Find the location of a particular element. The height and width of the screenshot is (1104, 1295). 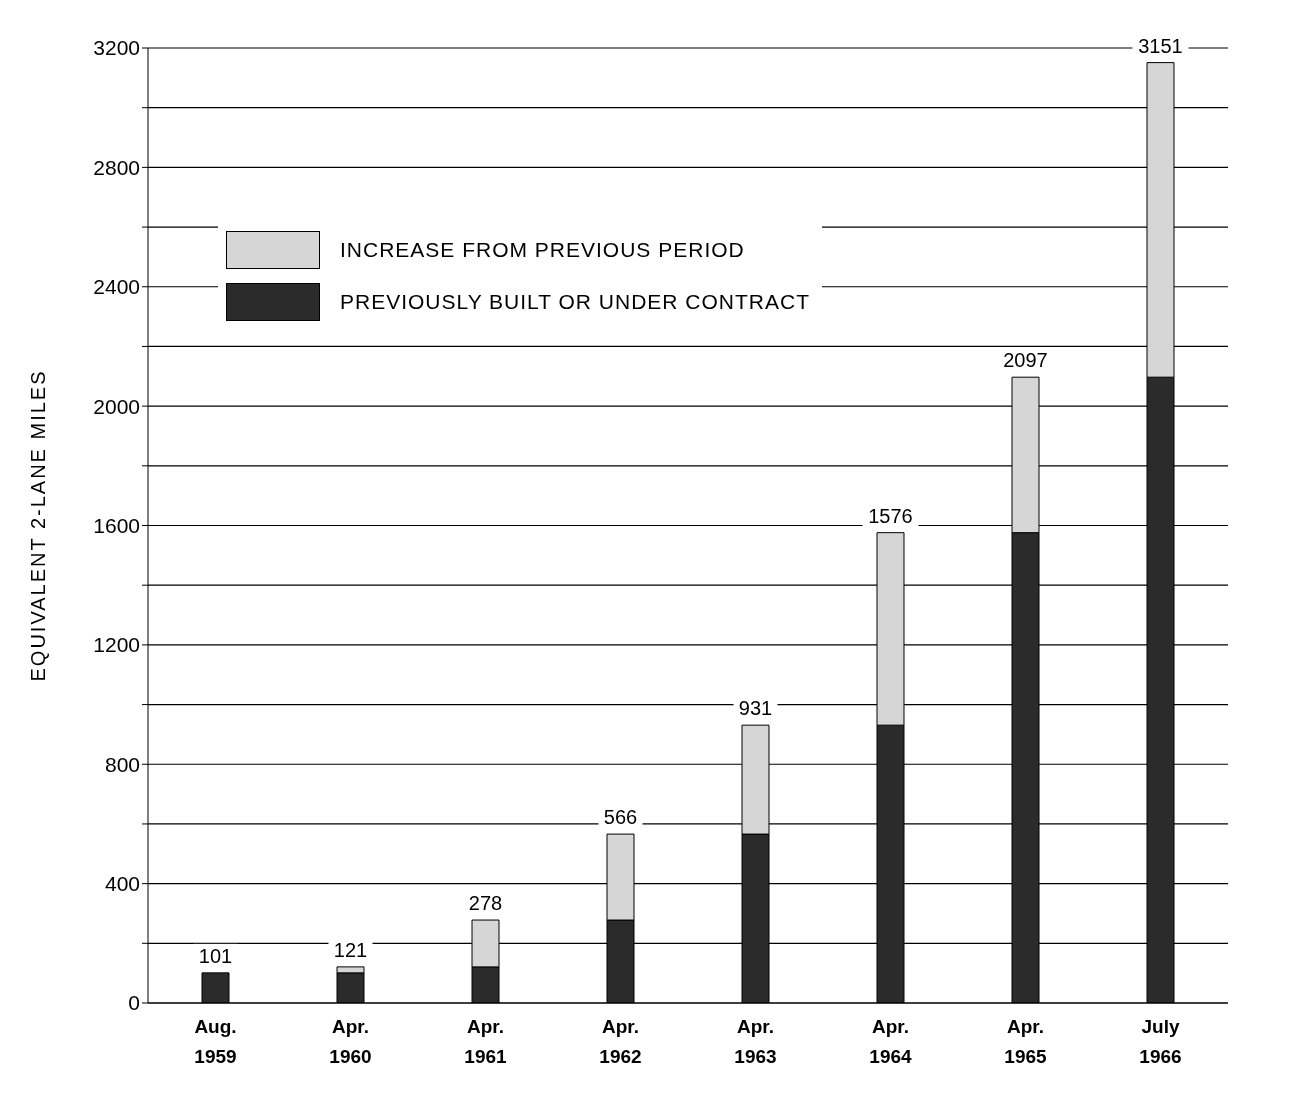

y-tick-label: 2000 is located at coordinates (116, 406).